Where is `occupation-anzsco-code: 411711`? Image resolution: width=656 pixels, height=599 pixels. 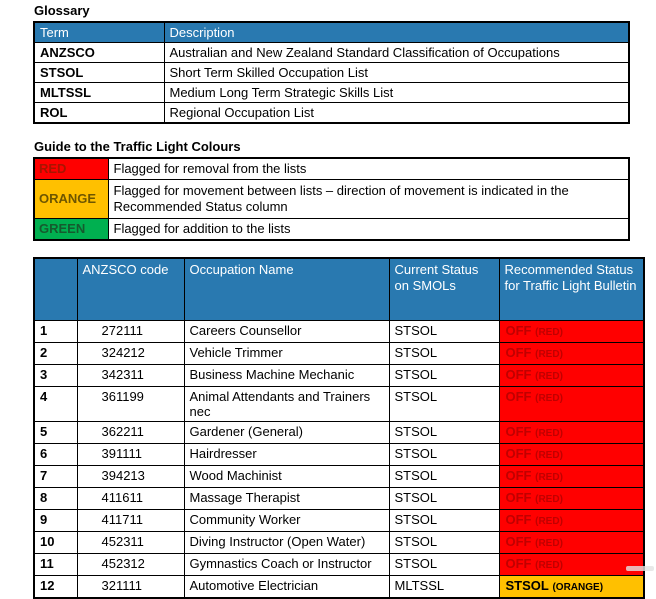
occupation-anzsco-code: 411711 is located at coordinates (130, 520).